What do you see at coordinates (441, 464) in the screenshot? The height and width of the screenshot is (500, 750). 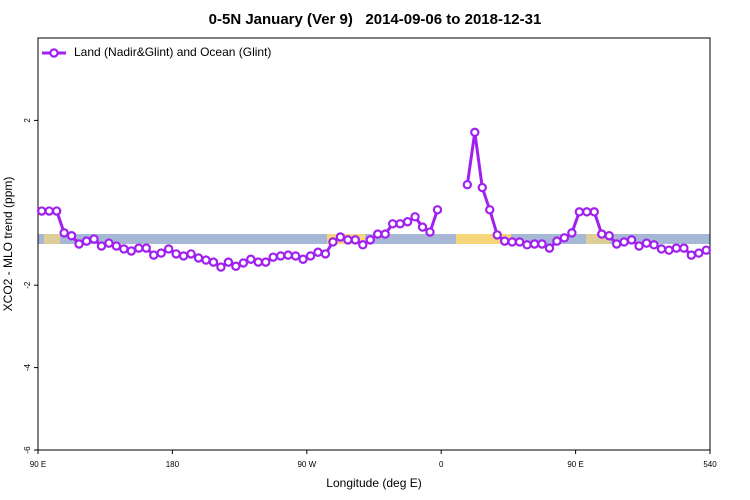 I see `x-tick-label: 0` at bounding box center [441, 464].